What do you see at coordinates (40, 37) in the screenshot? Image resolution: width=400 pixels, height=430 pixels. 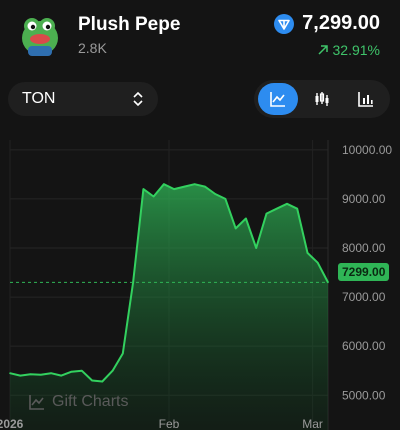 I see `pepe-avatar-icon` at bounding box center [40, 37].